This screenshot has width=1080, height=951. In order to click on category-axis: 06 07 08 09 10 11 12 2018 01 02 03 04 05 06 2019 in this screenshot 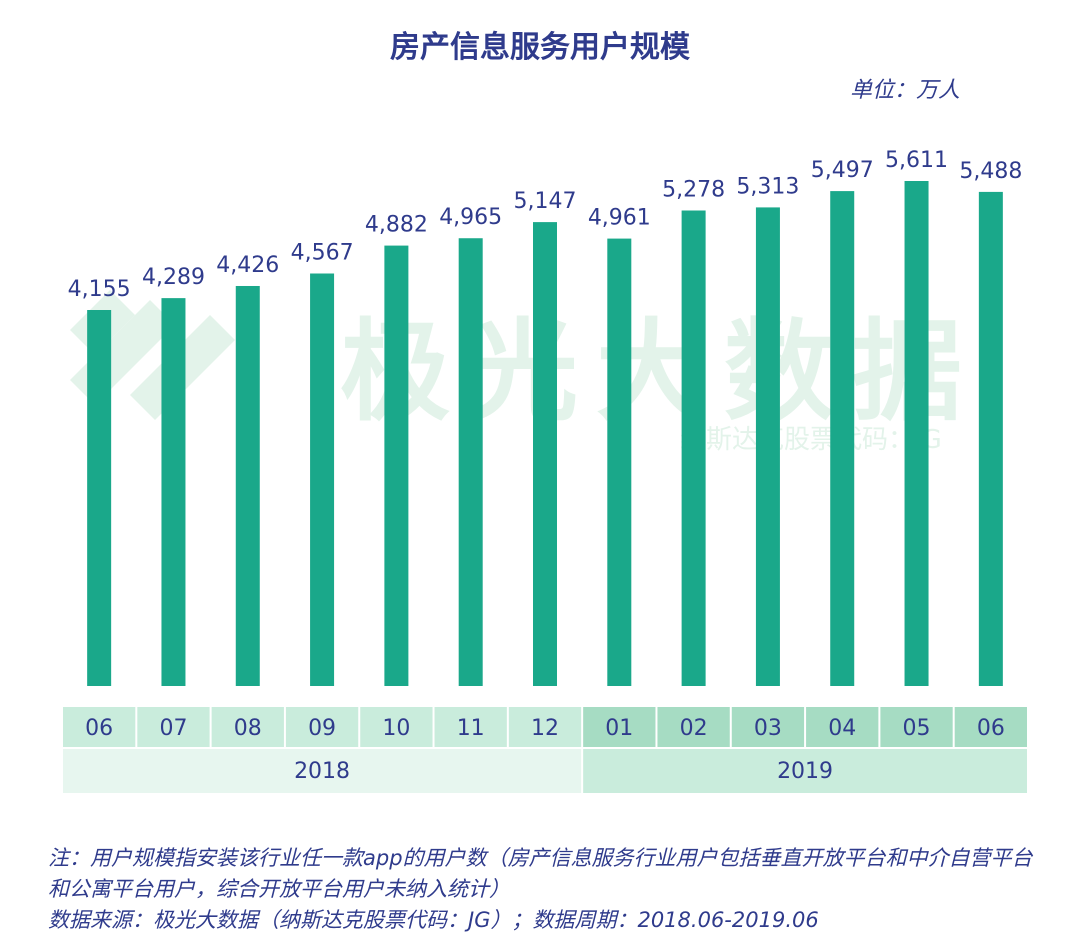, I will do `click(545, 750)`.